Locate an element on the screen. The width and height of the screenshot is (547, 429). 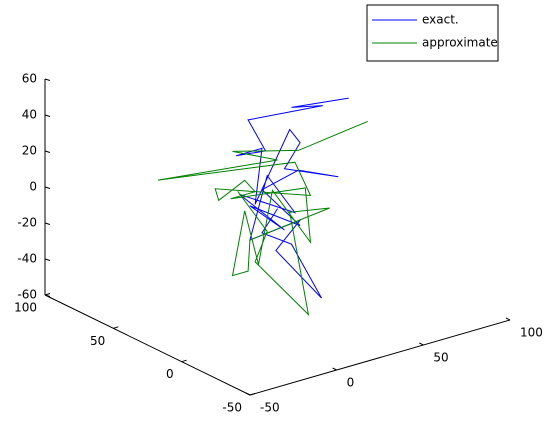
z-tick-label: 20 is located at coordinates (29, 151).